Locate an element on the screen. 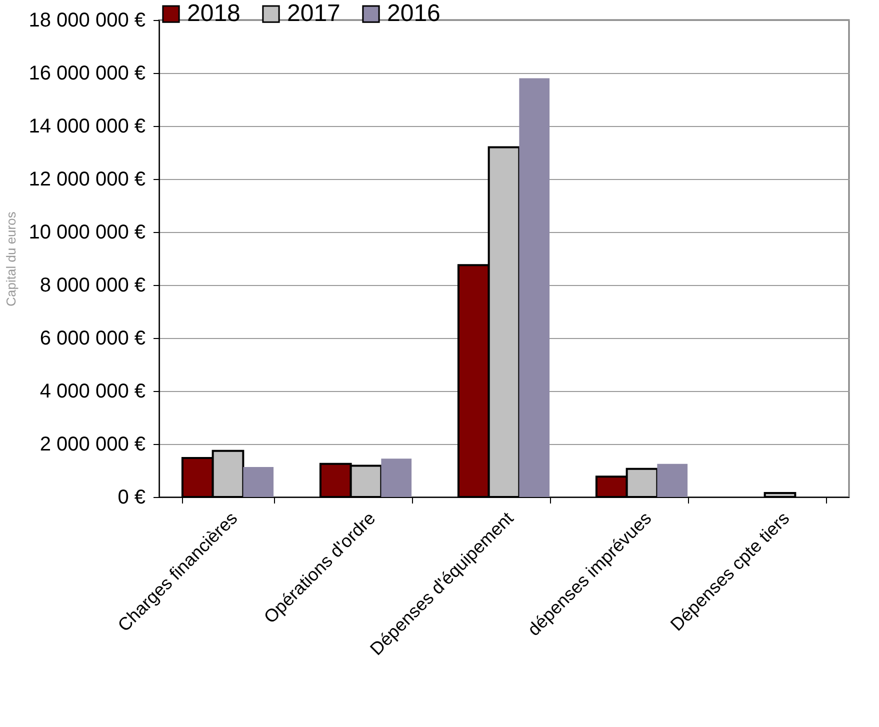 The height and width of the screenshot is (727, 879). legend-label: 2018 is located at coordinates (213, 13).